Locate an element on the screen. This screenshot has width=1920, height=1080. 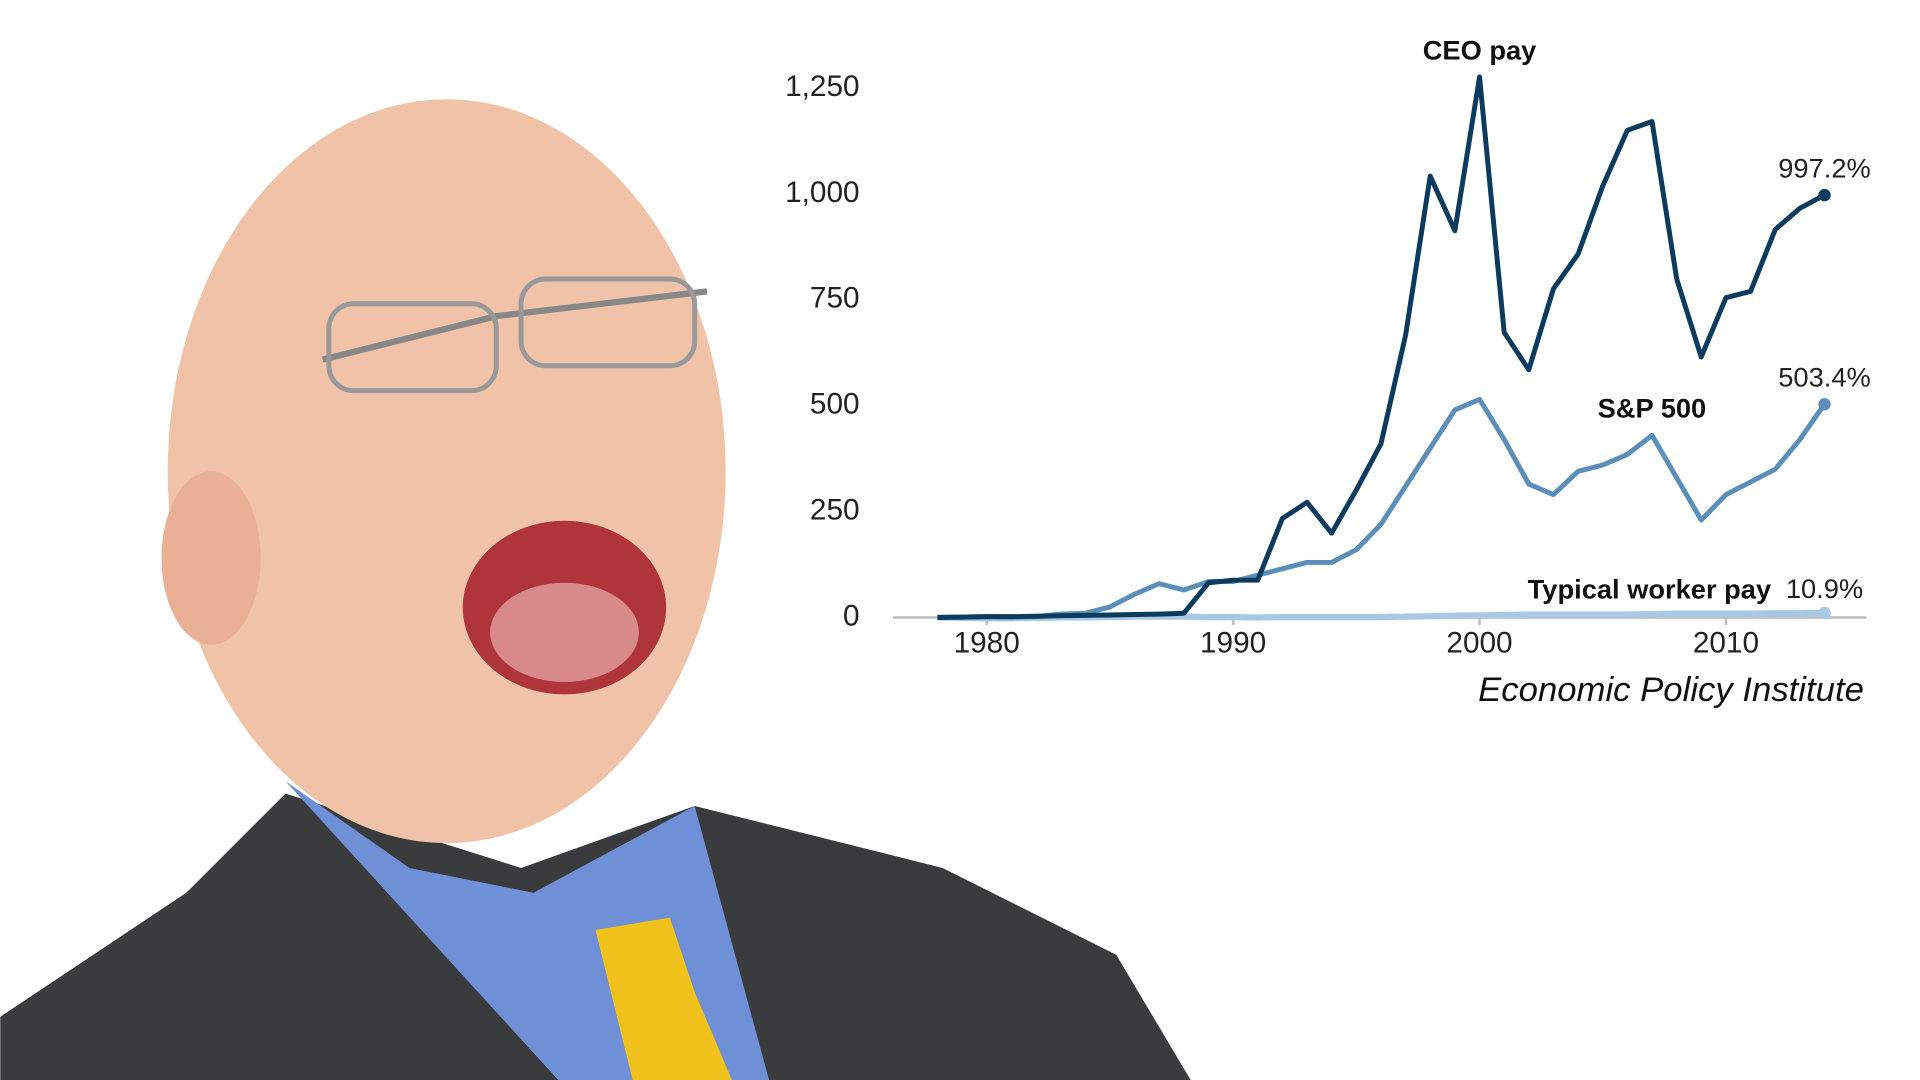
series-label: S&P 500 is located at coordinates (1652, 408).